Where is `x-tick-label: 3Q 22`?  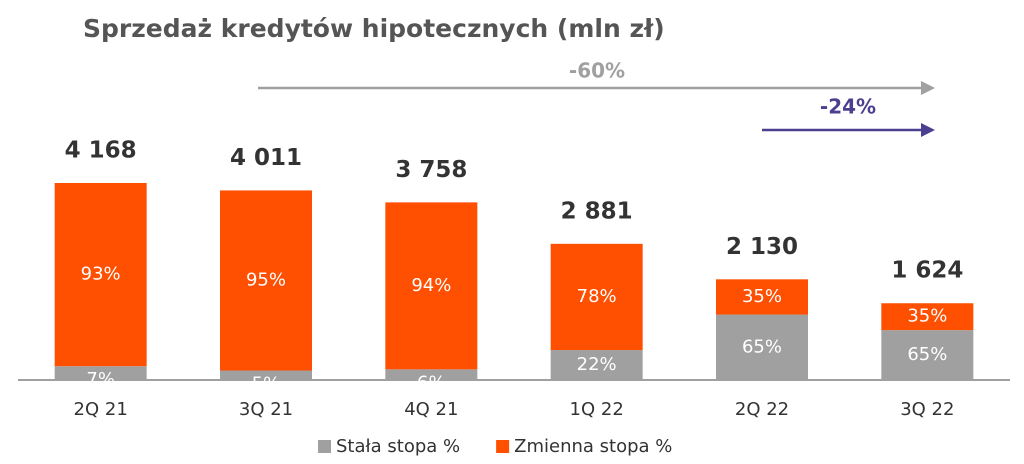 x-tick-label: 3Q 22 is located at coordinates (927, 409).